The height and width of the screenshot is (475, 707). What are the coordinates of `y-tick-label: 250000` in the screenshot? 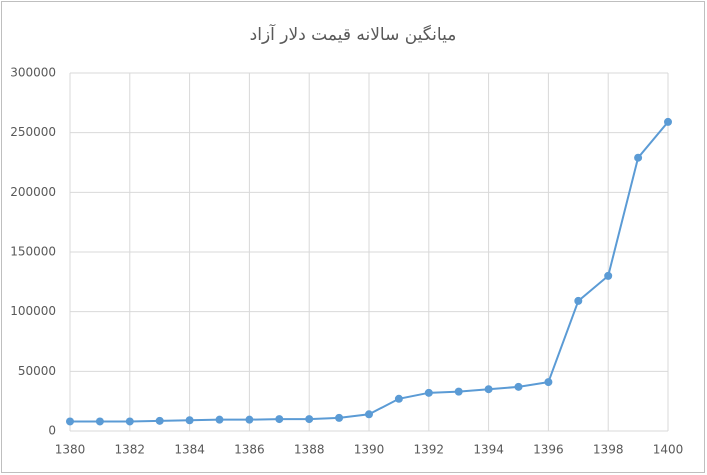 It's located at (33, 132).